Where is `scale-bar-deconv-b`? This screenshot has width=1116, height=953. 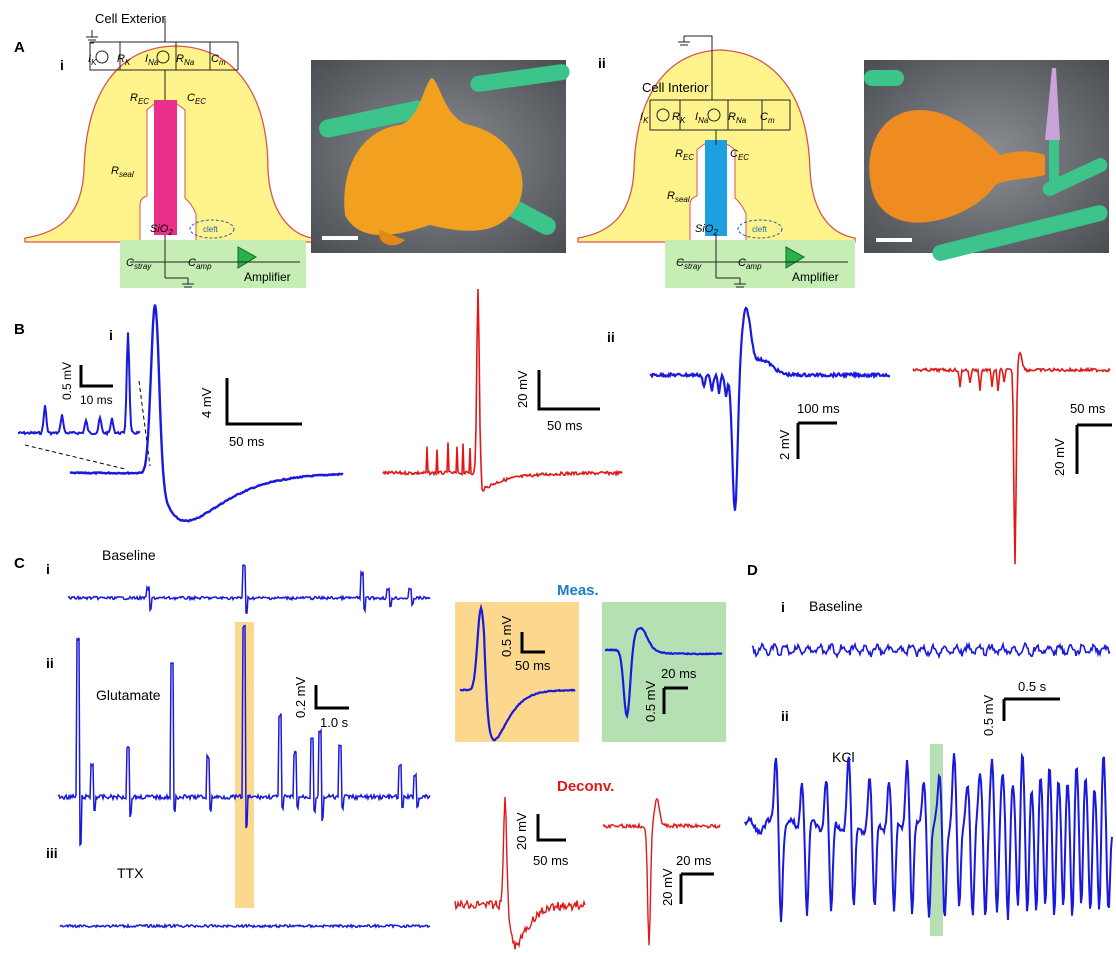
scale-bar-deconv-b is located at coordinates (696, 888).